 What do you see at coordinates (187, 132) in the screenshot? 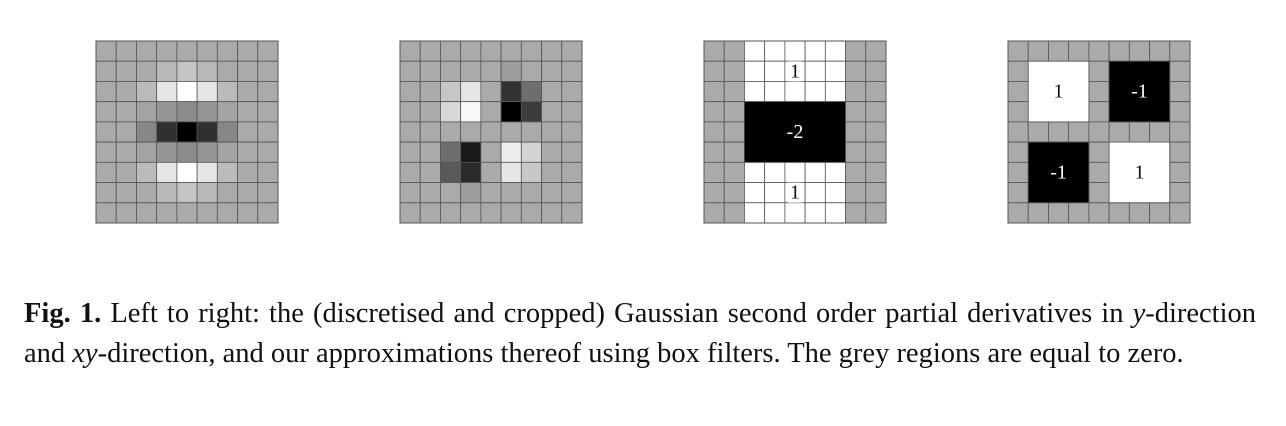
I see `panel-gaussian-dyy` at bounding box center [187, 132].